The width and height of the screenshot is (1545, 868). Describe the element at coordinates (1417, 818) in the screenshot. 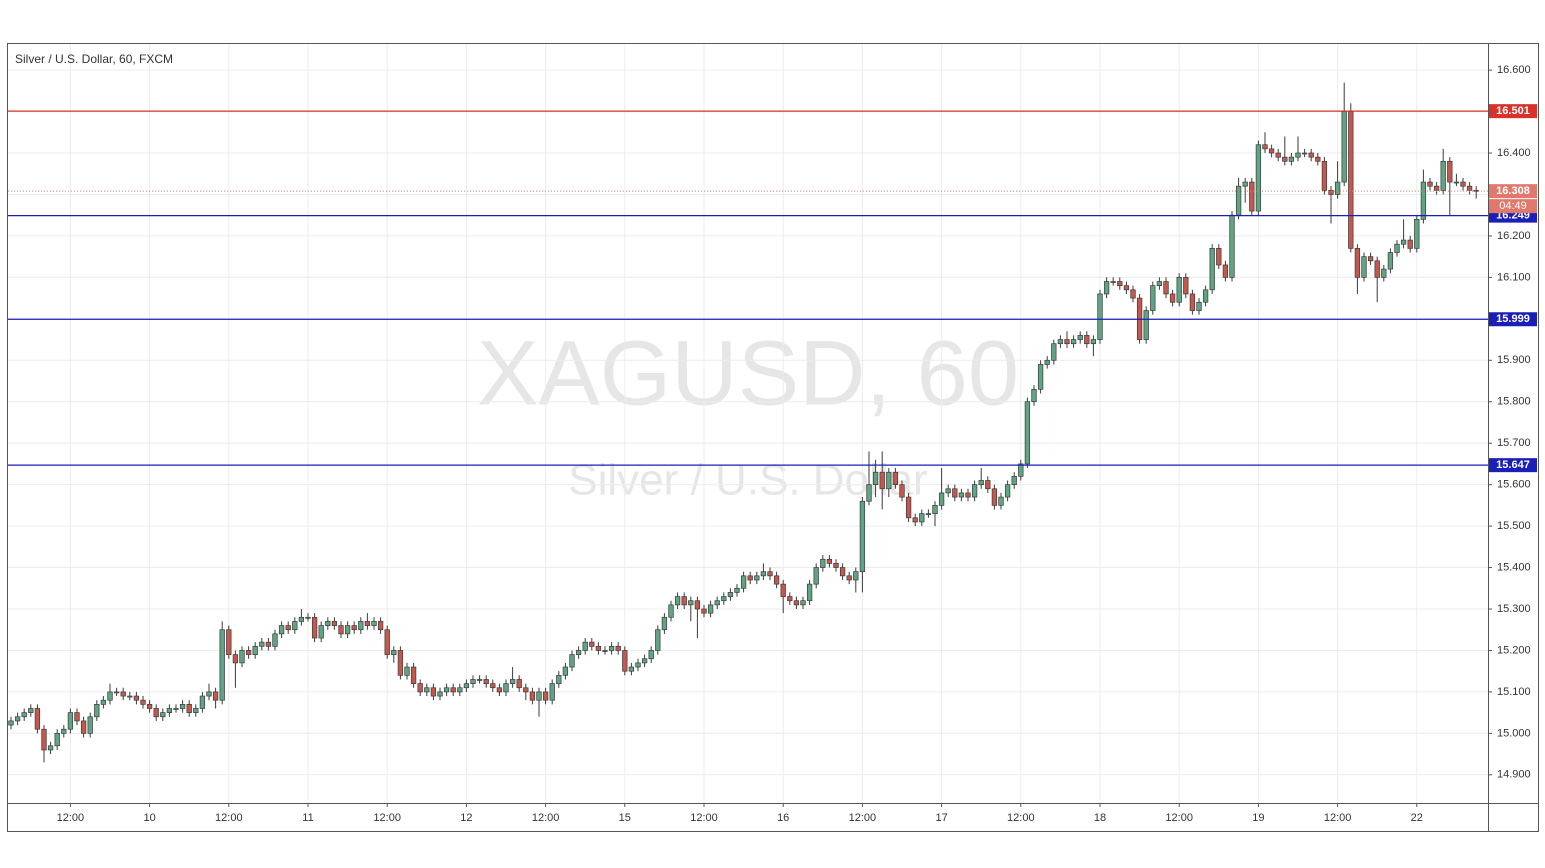

I see `x-tick-label: 22` at that location.